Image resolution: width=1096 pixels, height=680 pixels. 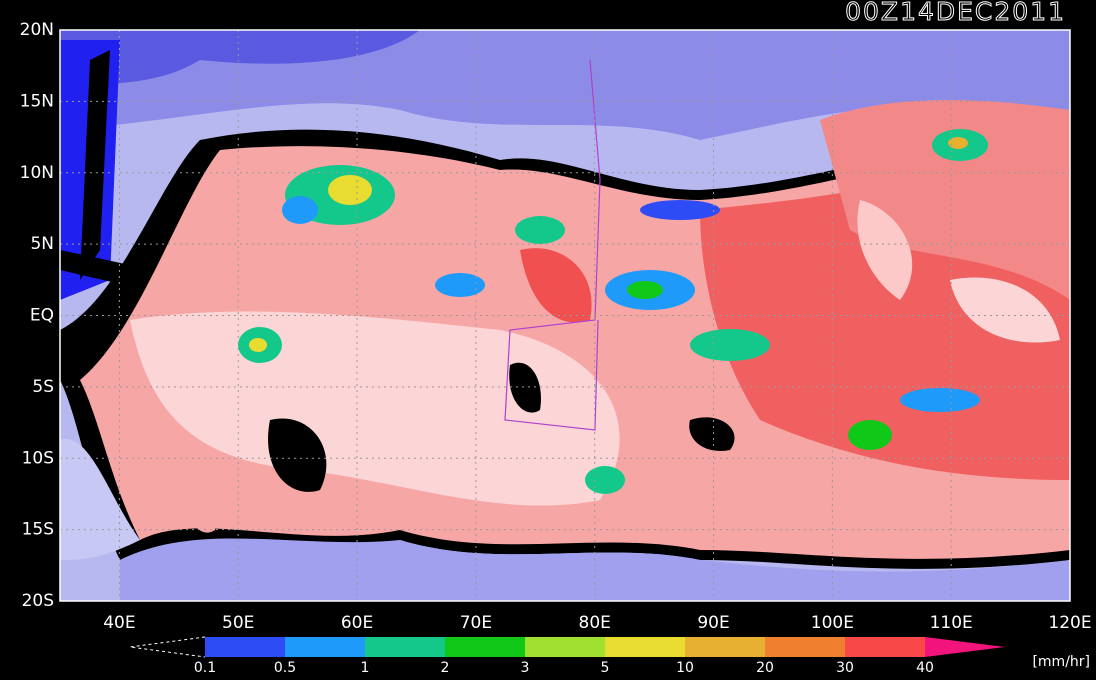 What do you see at coordinates (37, 101) in the screenshot?
I see `lat-label: 15N` at bounding box center [37, 101].